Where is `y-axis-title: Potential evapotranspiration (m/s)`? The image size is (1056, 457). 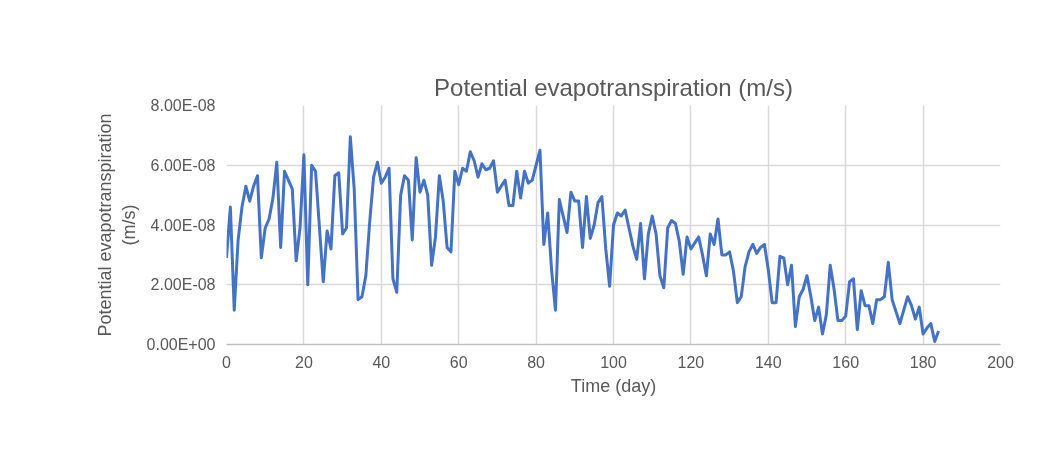 y-axis-title: Potential evapotranspiration (m/s) is located at coordinates (116, 225).